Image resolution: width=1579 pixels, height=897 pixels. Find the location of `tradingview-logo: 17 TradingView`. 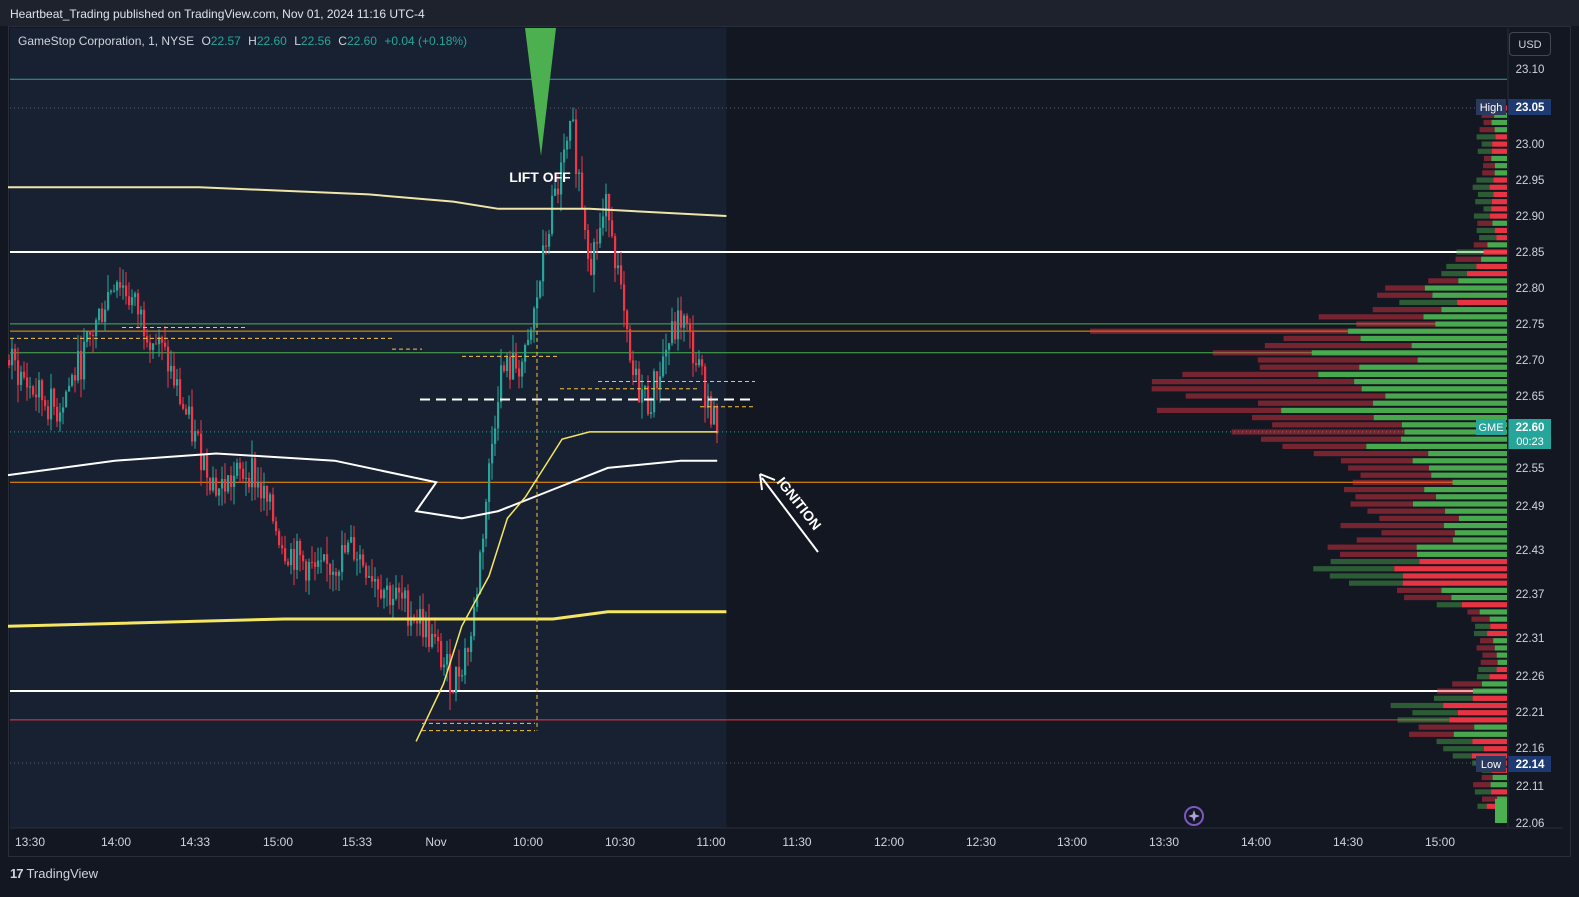

tradingview-logo: 17 TradingView is located at coordinates (54, 873).